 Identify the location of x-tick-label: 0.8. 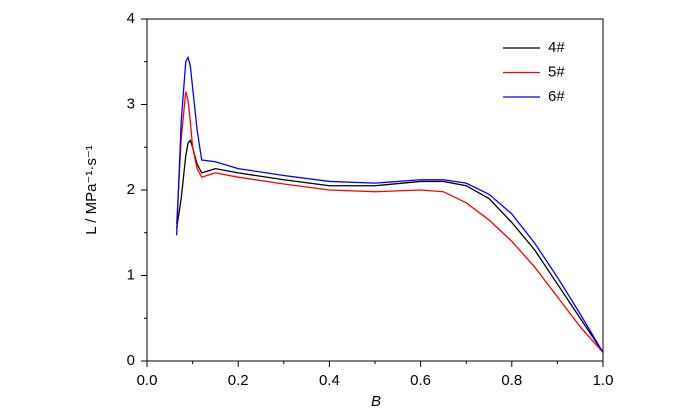
(511, 380).